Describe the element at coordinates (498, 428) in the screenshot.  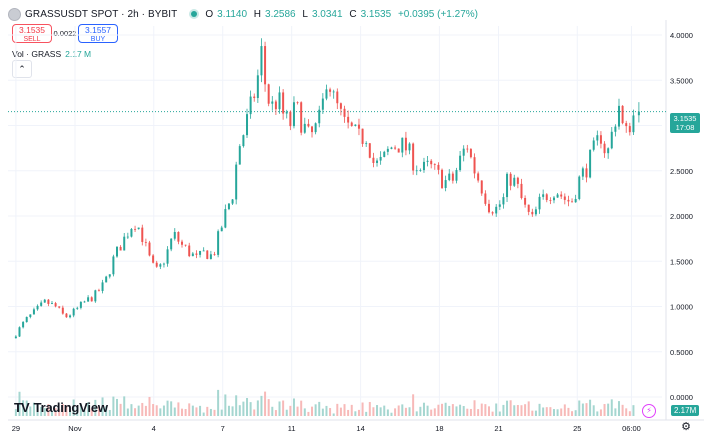
I see `x-tick-label: 21` at that location.